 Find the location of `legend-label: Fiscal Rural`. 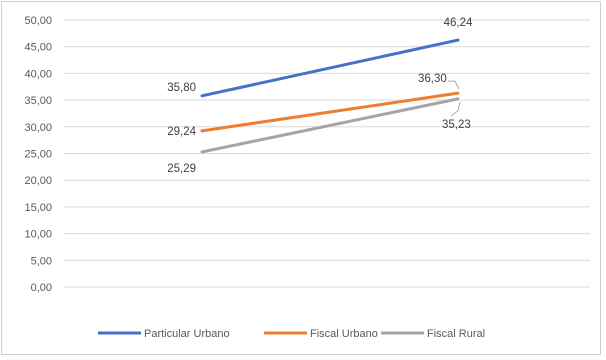

legend-label: Fiscal Rural is located at coordinates (456, 334).